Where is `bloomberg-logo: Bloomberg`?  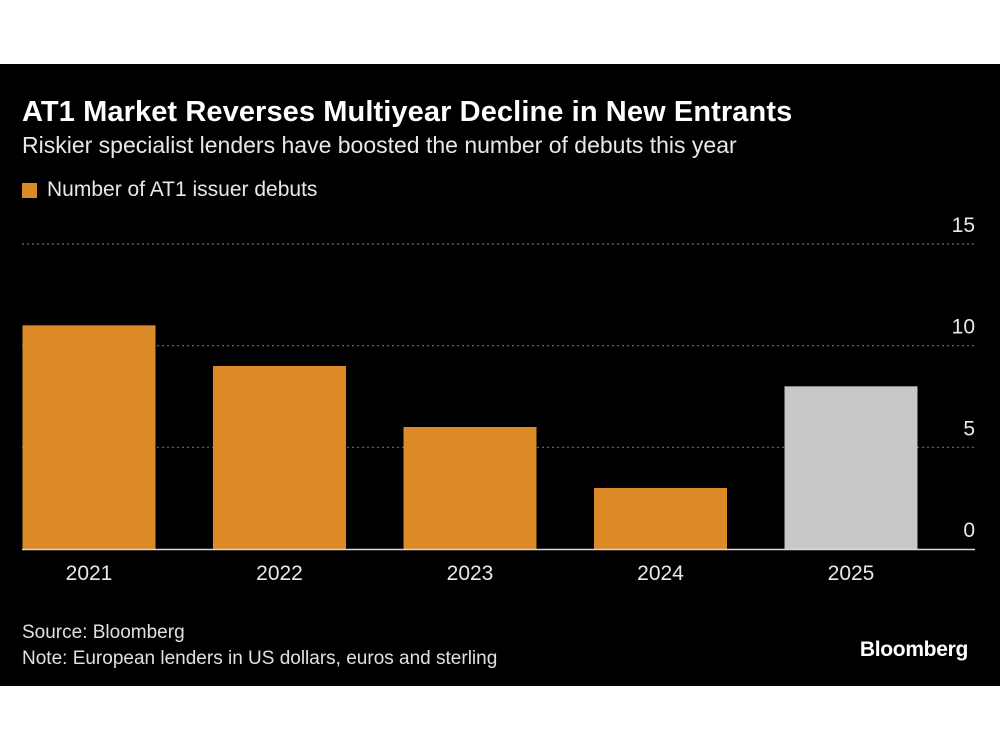 bloomberg-logo: Bloomberg is located at coordinates (913, 649).